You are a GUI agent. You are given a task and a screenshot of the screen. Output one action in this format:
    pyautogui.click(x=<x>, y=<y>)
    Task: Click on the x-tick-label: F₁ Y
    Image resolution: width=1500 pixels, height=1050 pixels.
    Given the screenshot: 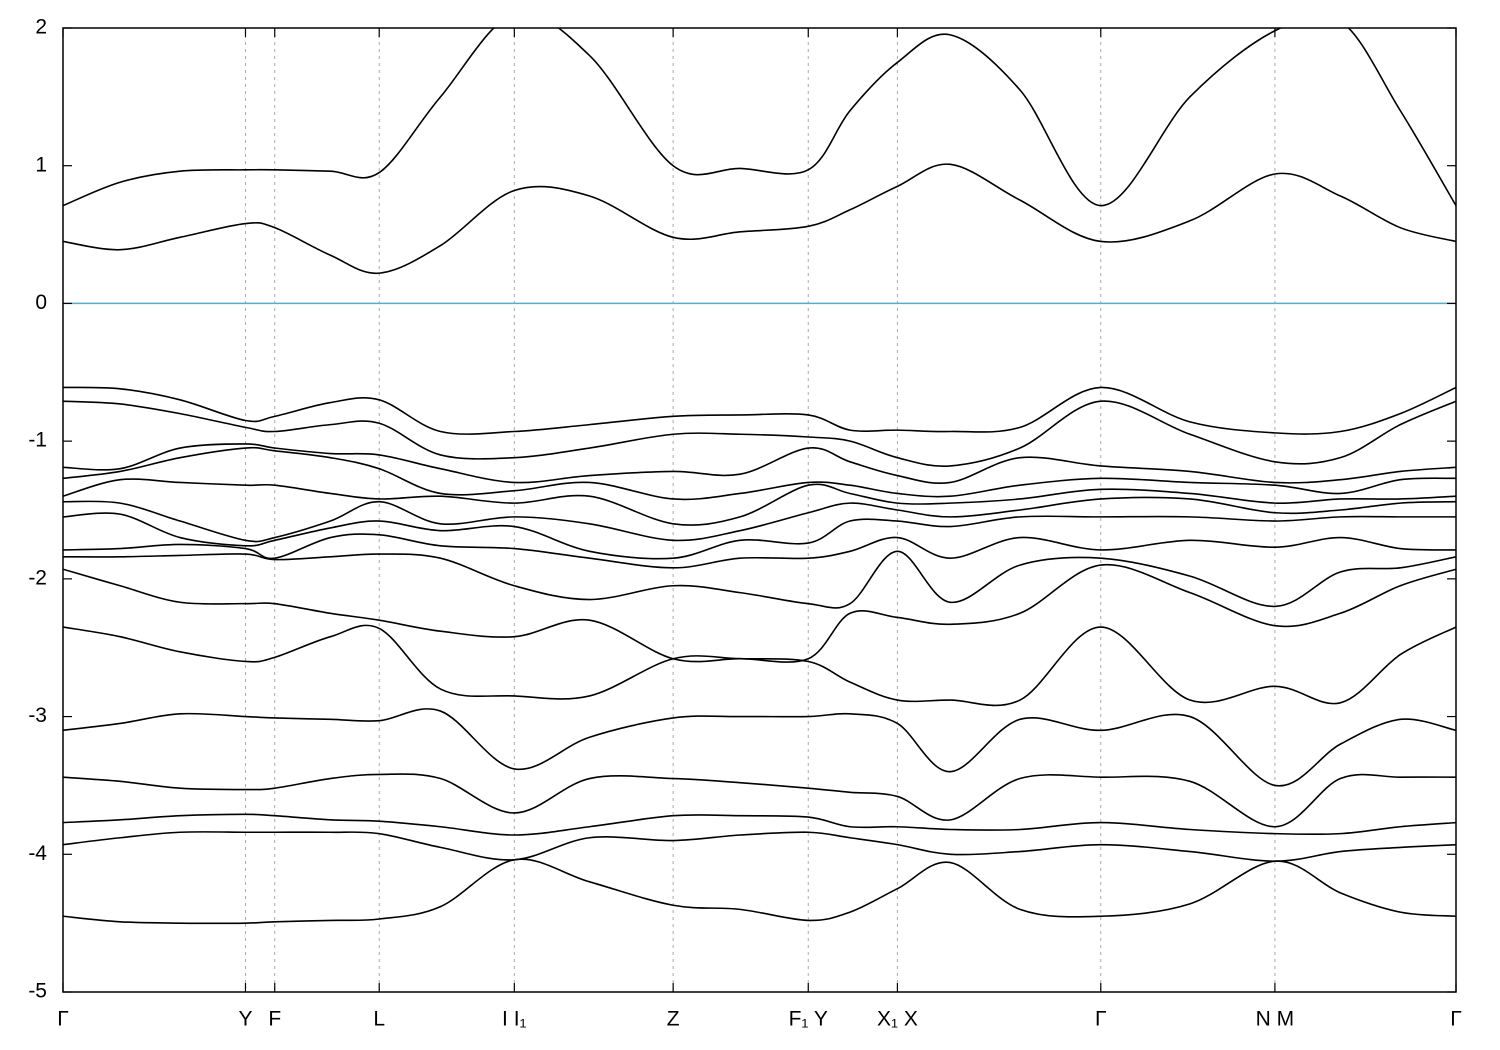 What is the action you would take?
    pyautogui.click(x=808, y=1019)
    